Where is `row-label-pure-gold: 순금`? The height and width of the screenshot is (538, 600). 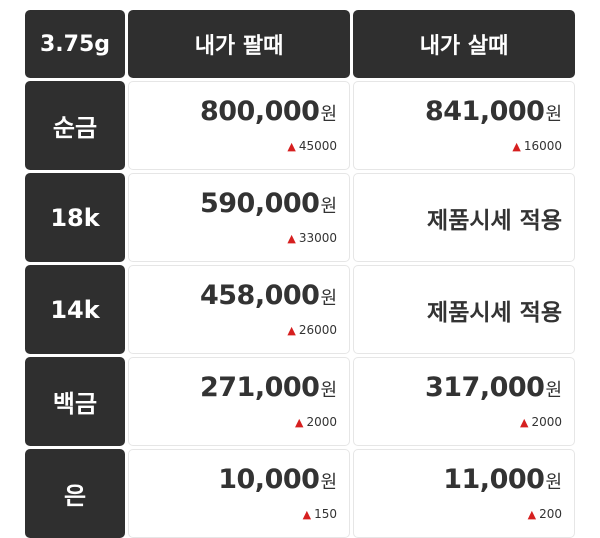
row-label-pure-gold: 순금 is located at coordinates (75, 125).